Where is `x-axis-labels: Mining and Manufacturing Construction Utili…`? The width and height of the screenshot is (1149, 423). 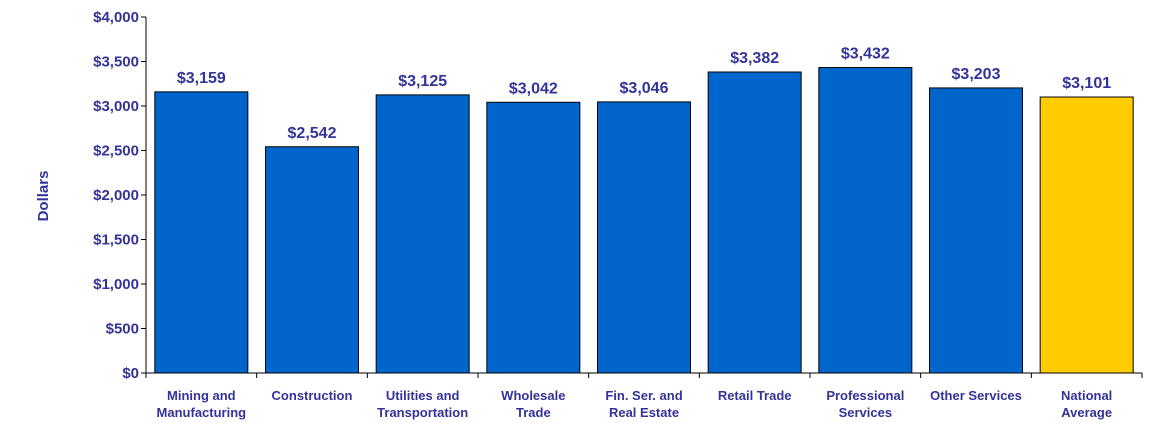 x-axis-labels: Mining and Manufacturing Construction Utili… is located at coordinates (635, 404).